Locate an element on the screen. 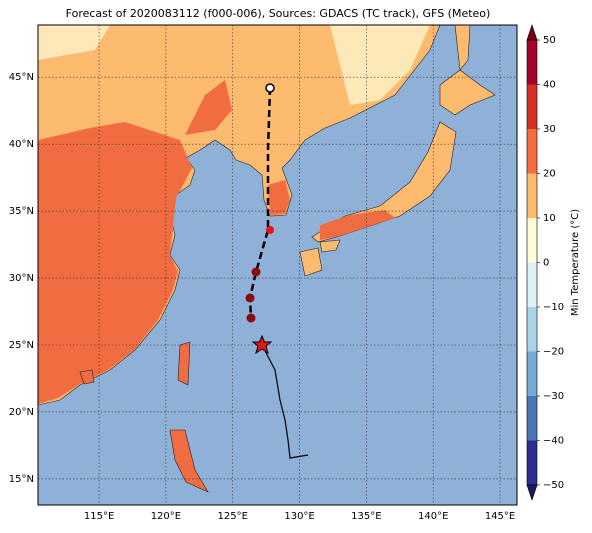 Image resolution: width=592 pixels, height=533 pixels. cool-region is located at coordinates (234, 65).